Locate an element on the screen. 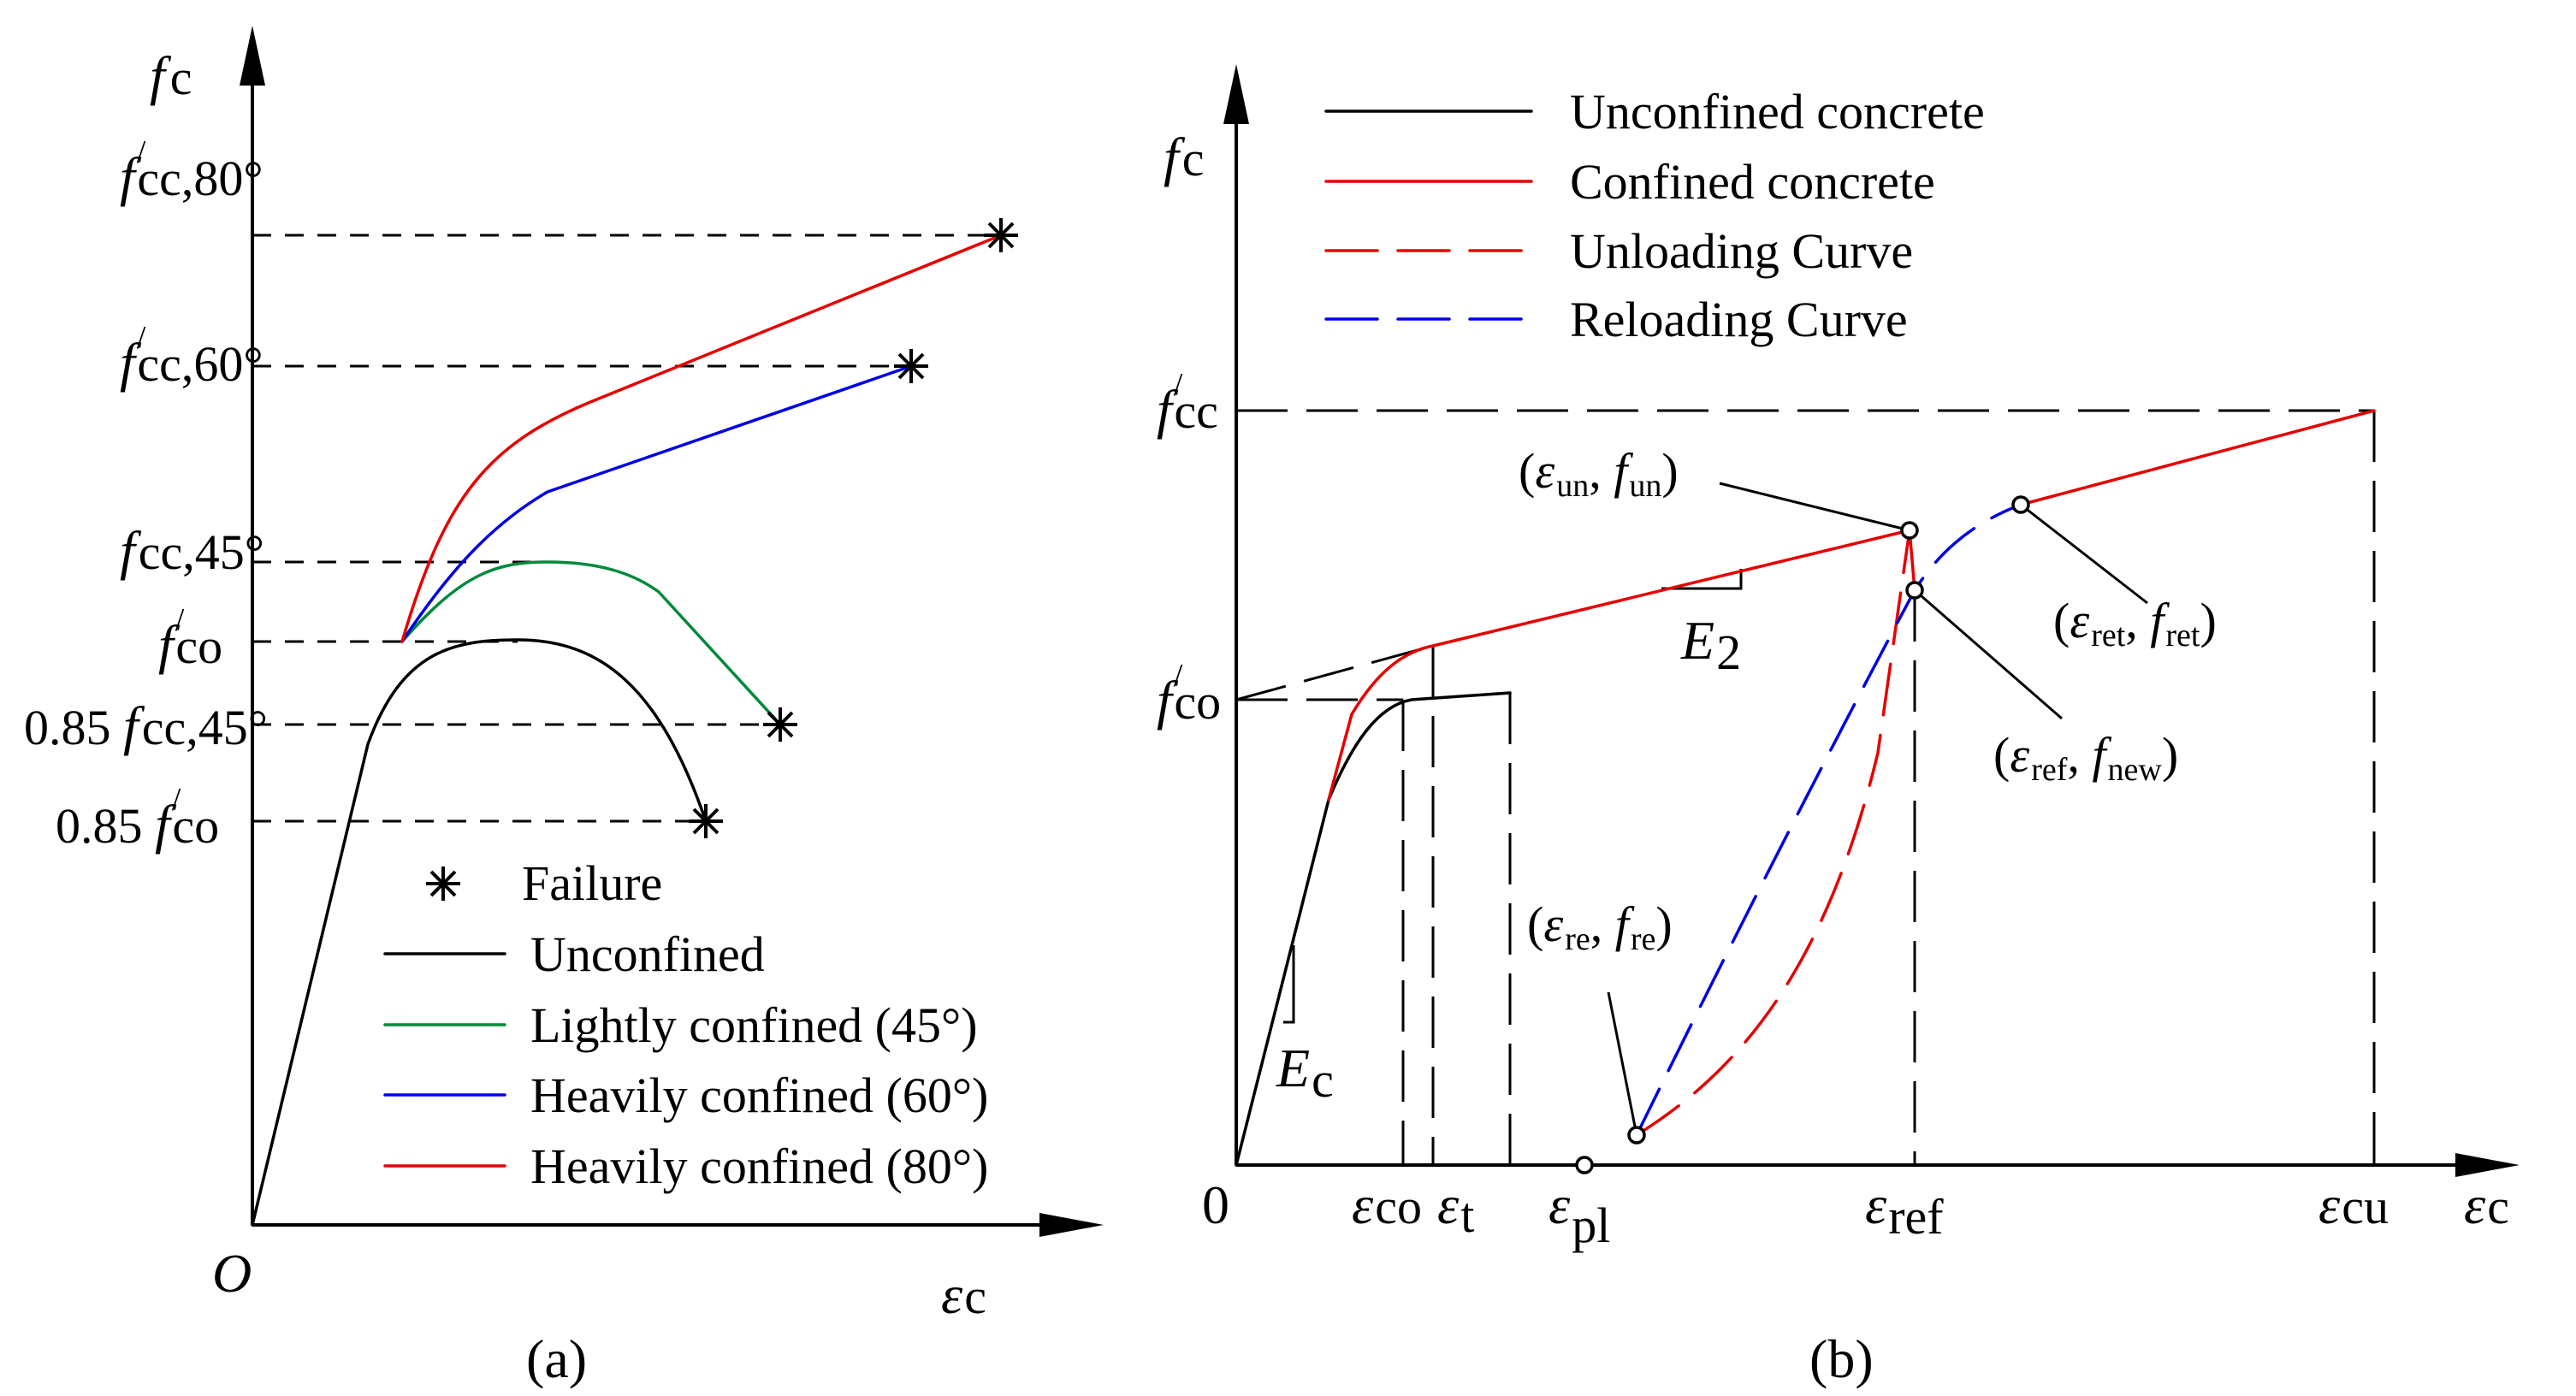 This screenshot has width=2576, height=1396. panel-a-origin: O is located at coordinates (232, 1273).